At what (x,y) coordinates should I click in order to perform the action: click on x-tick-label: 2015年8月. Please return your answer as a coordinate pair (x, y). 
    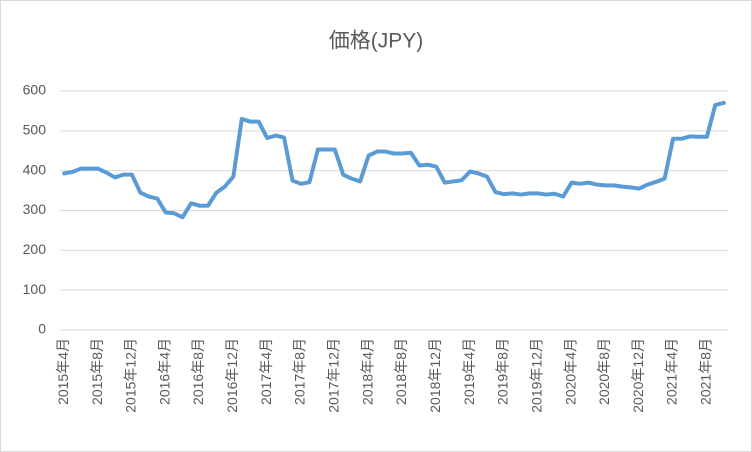
    Looking at the image, I should click on (97, 371).